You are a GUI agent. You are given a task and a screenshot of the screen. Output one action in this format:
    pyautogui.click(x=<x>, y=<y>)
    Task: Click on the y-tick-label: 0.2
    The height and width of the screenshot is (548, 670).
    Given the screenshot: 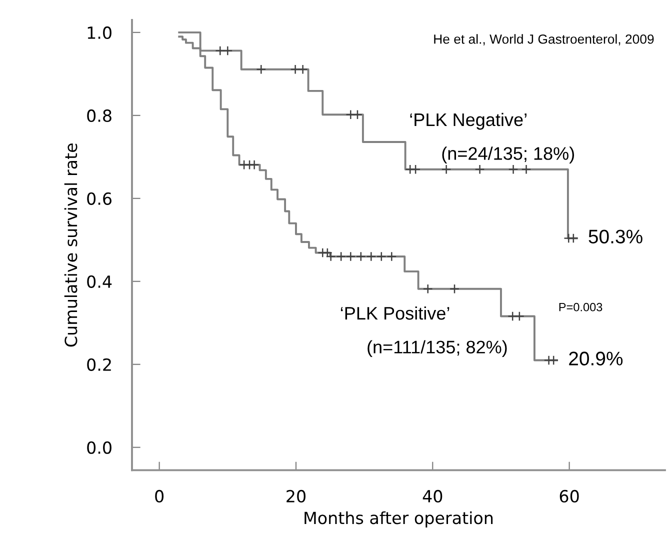 What is the action you would take?
    pyautogui.click(x=99, y=364)
    